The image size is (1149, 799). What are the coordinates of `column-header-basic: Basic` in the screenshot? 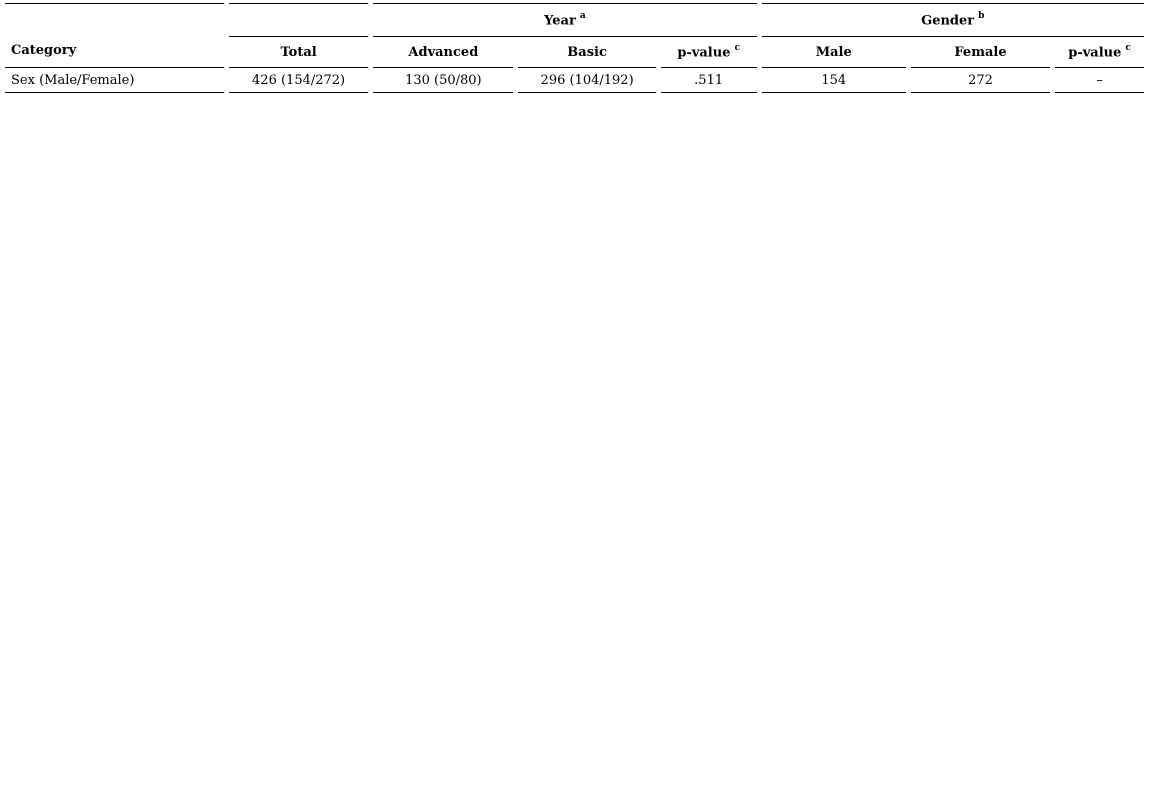 It's located at (587, 52).